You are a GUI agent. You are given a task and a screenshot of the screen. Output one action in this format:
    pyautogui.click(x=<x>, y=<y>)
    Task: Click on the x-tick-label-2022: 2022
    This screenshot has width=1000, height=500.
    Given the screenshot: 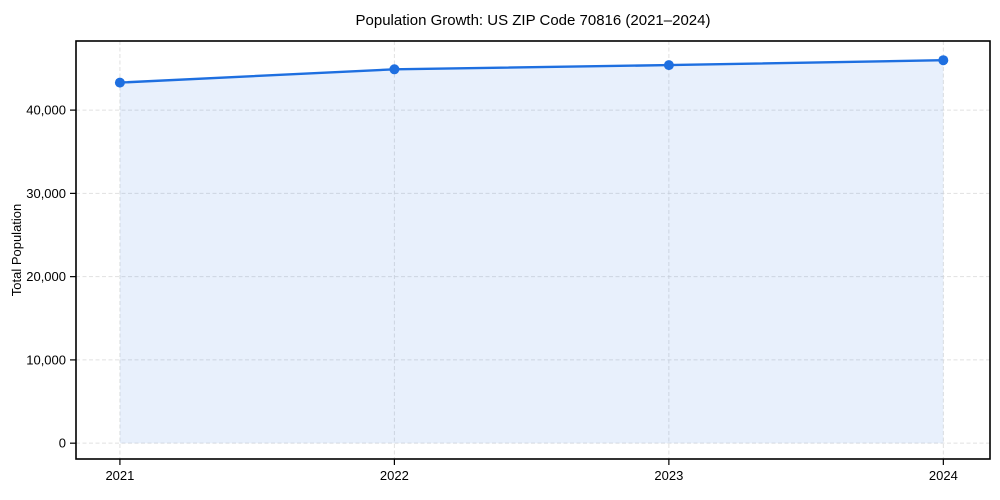 What is the action you would take?
    pyautogui.click(x=394, y=475)
    